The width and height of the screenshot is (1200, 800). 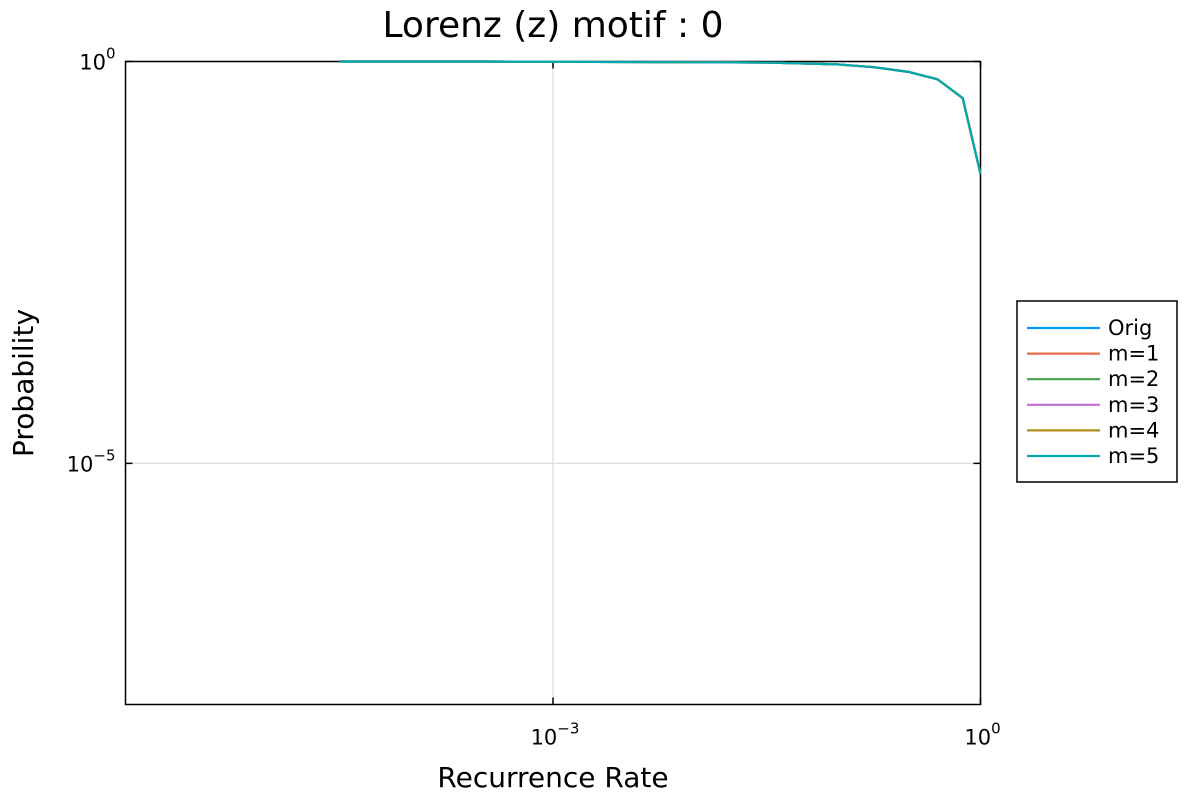 I want to click on series-lines, so click(x=660, y=117).